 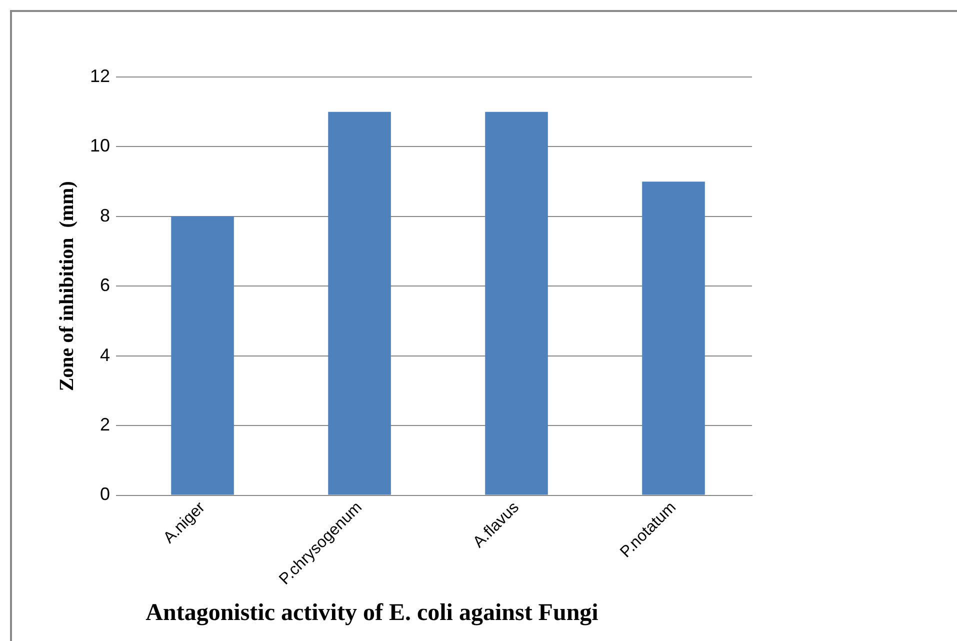 What do you see at coordinates (105, 354) in the screenshot?
I see `y-tick-label: 4` at bounding box center [105, 354].